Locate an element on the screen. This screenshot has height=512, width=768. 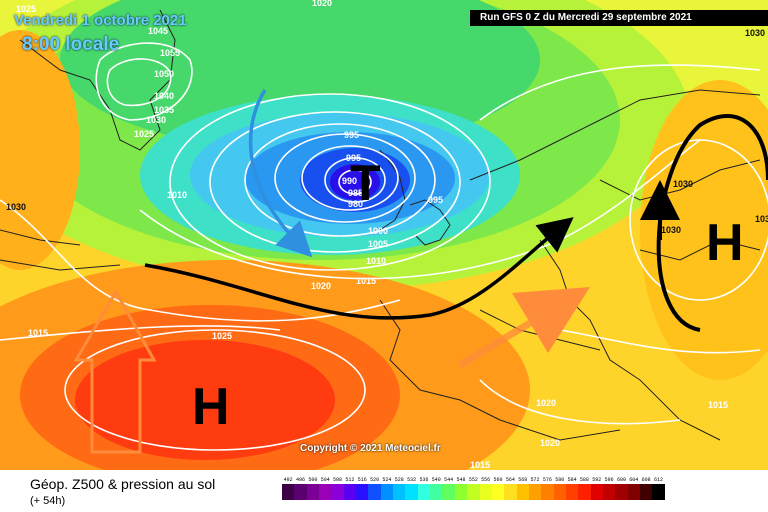
scale-label: 572 is located at coordinates (535, 480).